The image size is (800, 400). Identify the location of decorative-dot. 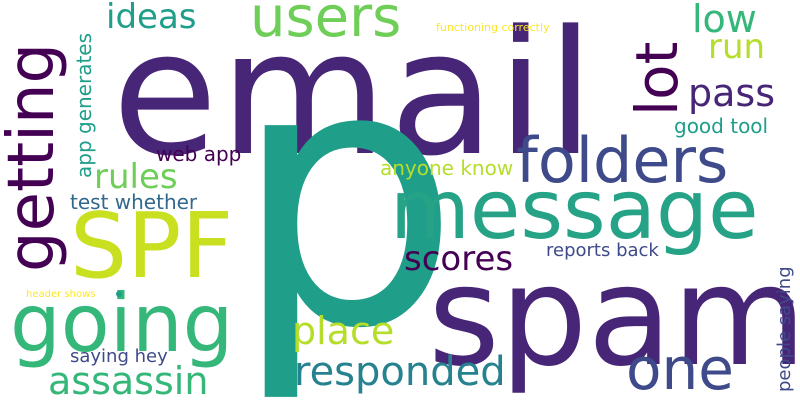
(119, 294).